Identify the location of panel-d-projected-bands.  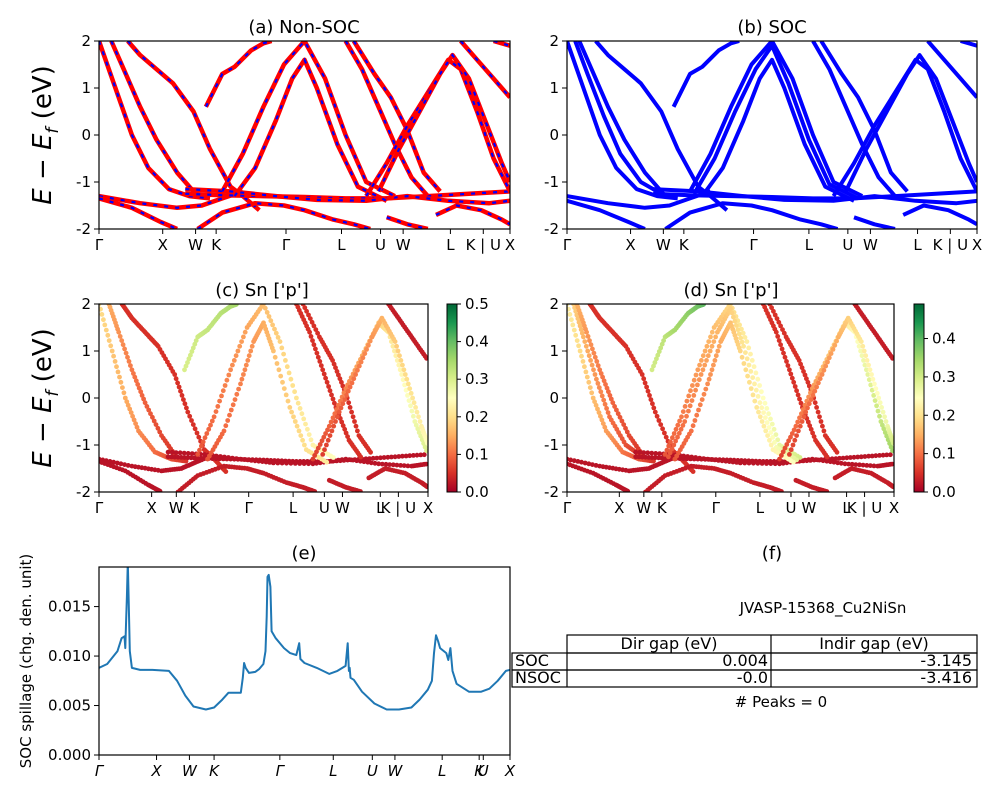
(730, 398).